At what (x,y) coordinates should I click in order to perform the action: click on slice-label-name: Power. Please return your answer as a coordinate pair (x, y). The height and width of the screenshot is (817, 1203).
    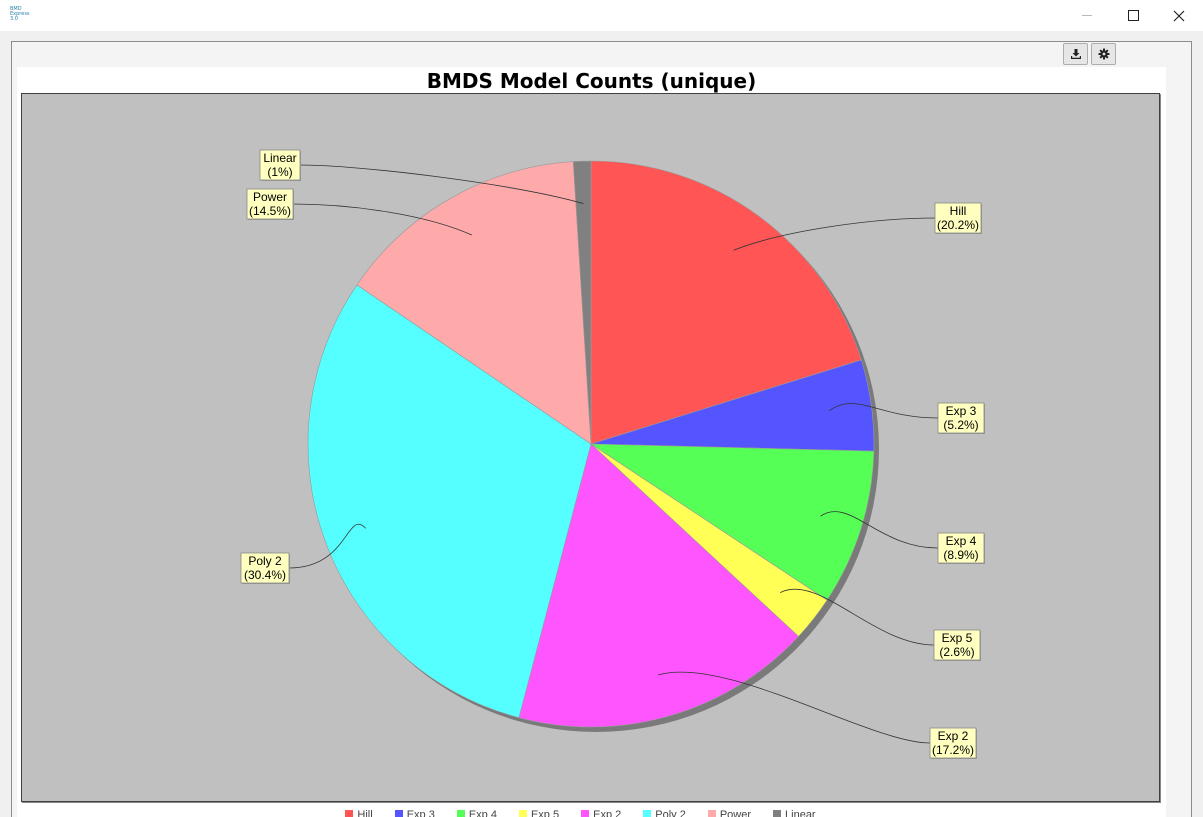
    Looking at the image, I should click on (270, 197).